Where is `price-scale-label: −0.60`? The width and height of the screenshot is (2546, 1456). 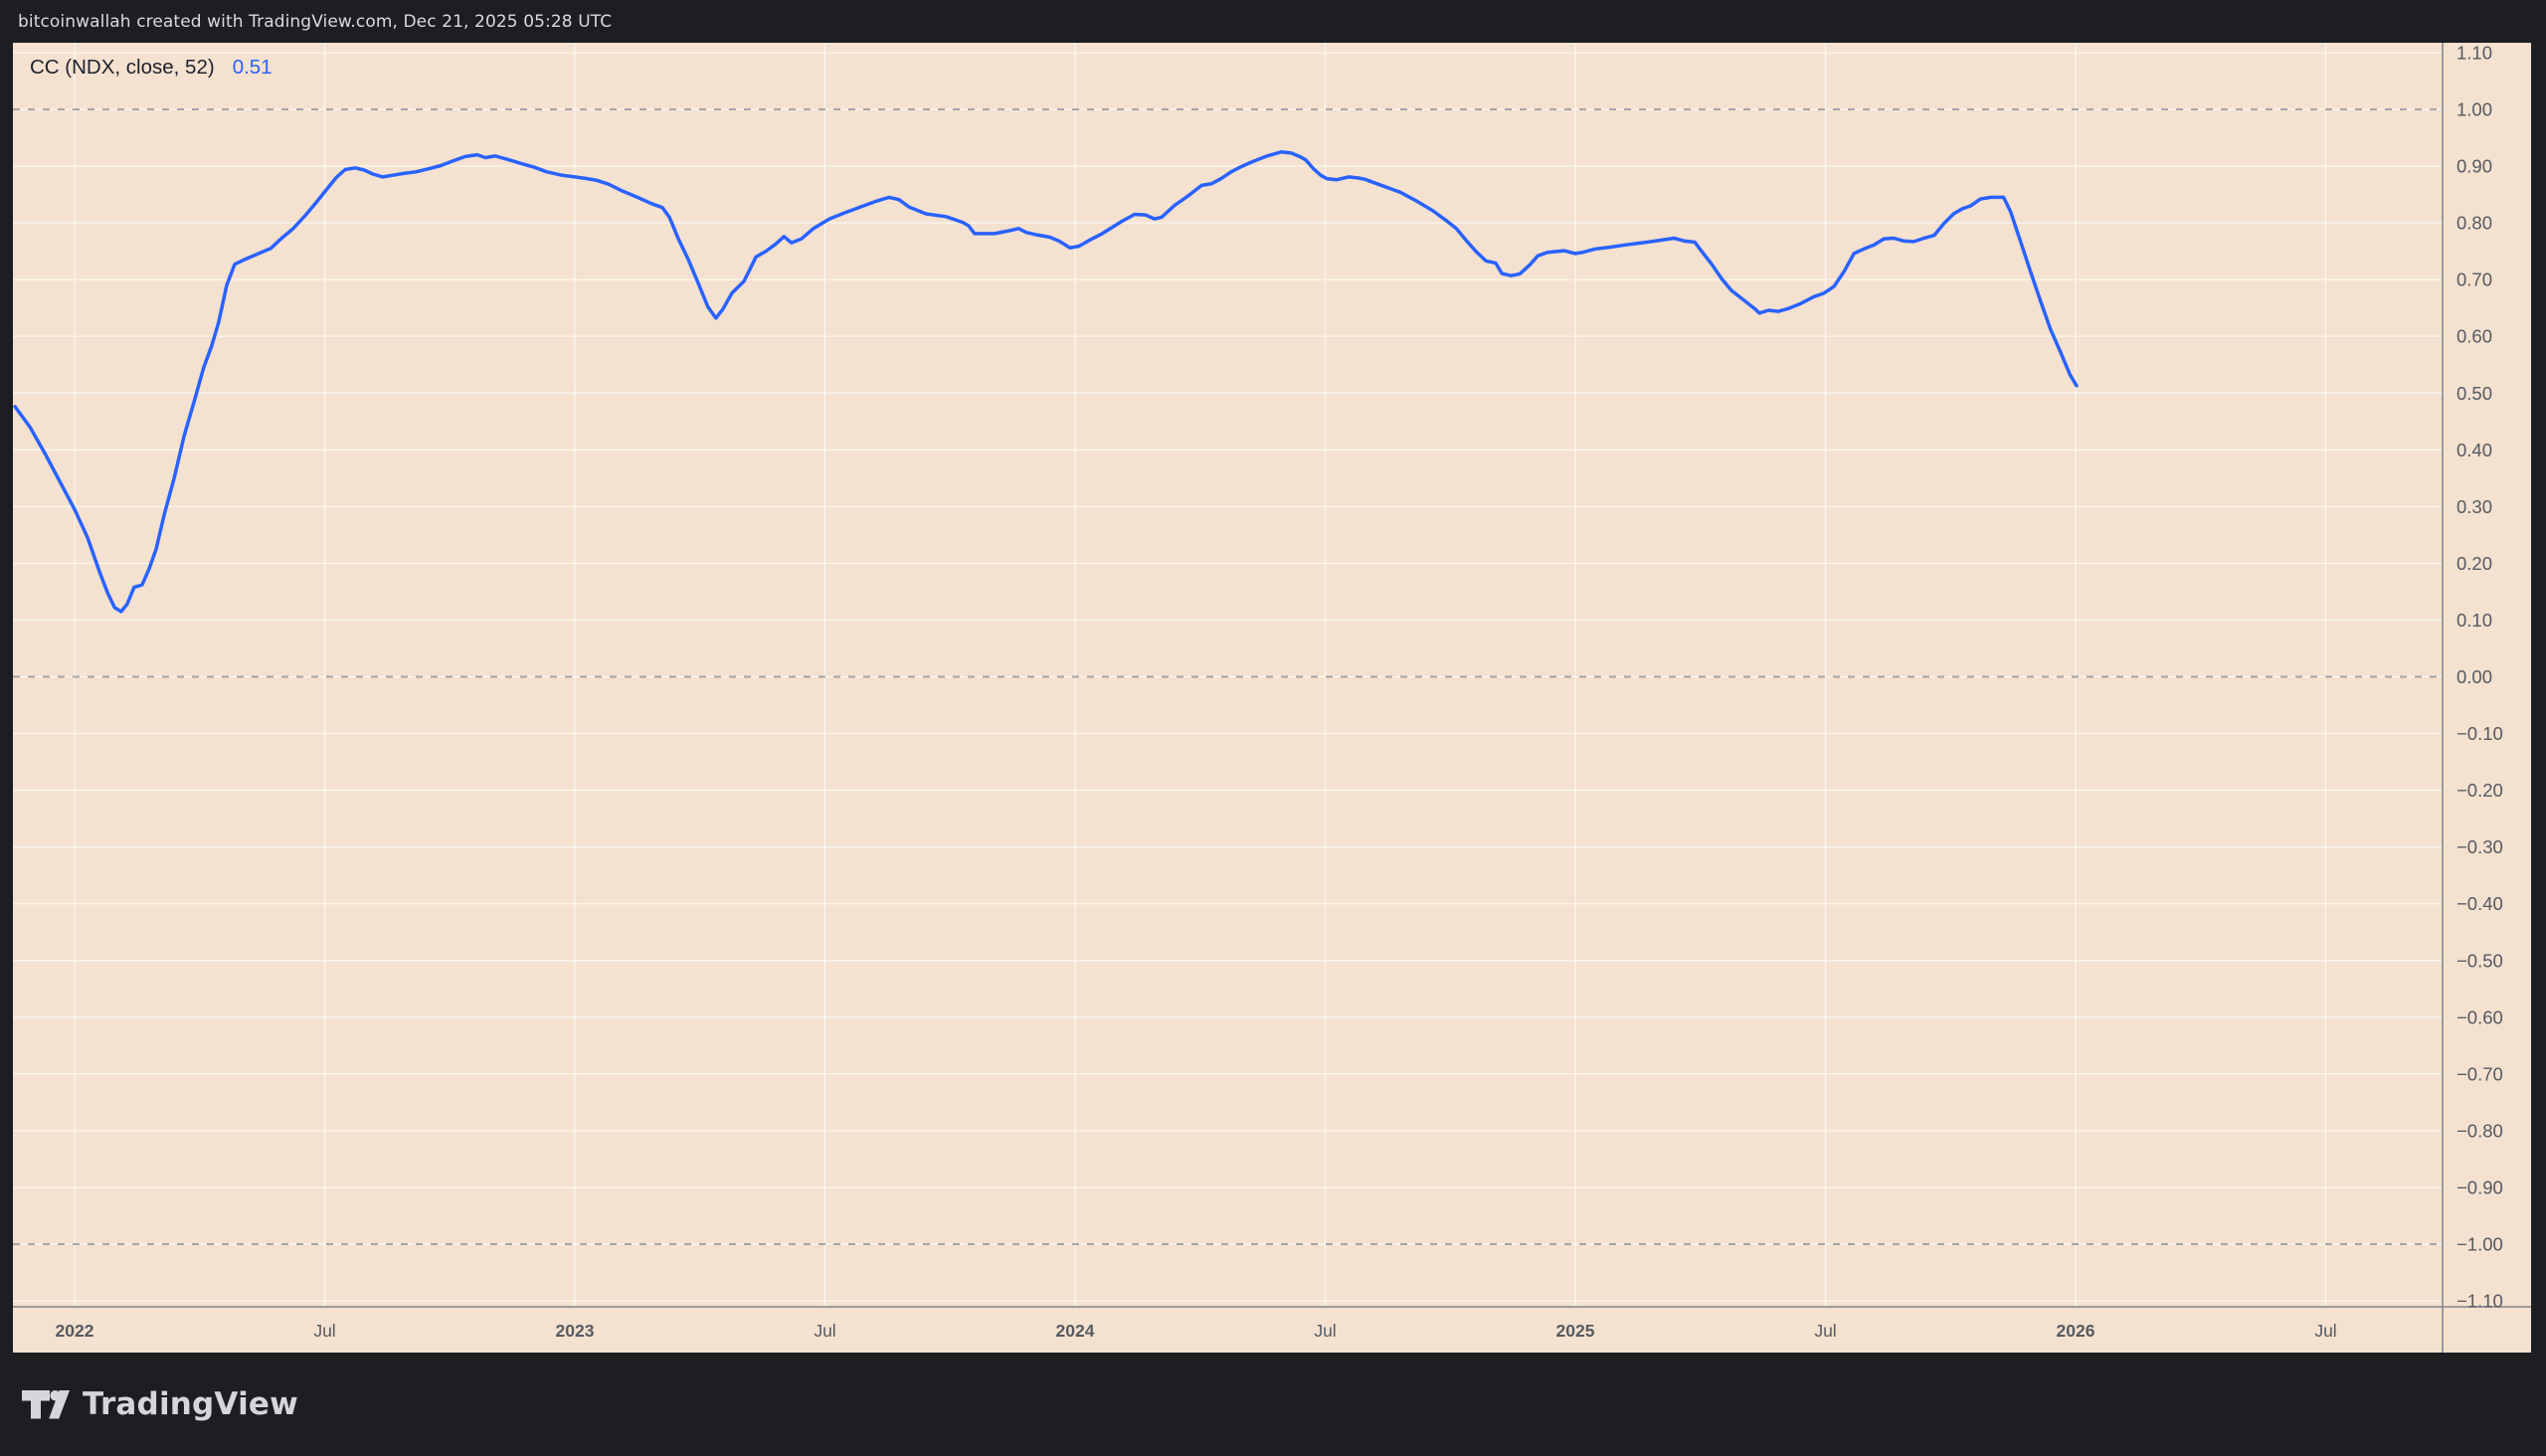
price-scale-label: −0.60 is located at coordinates (2479, 1016).